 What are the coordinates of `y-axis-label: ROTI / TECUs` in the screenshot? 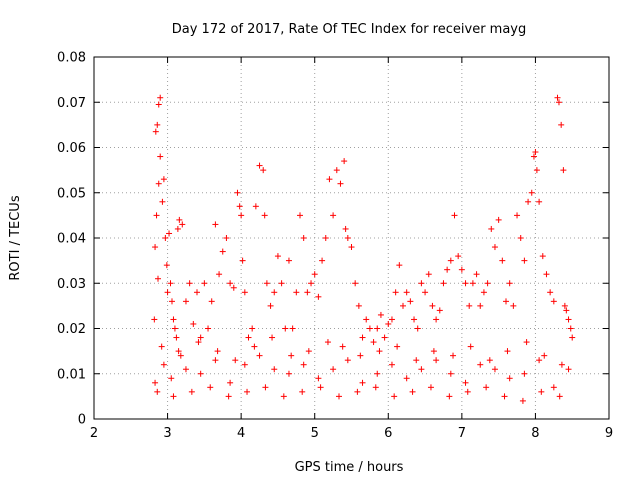 It's located at (15, 237).